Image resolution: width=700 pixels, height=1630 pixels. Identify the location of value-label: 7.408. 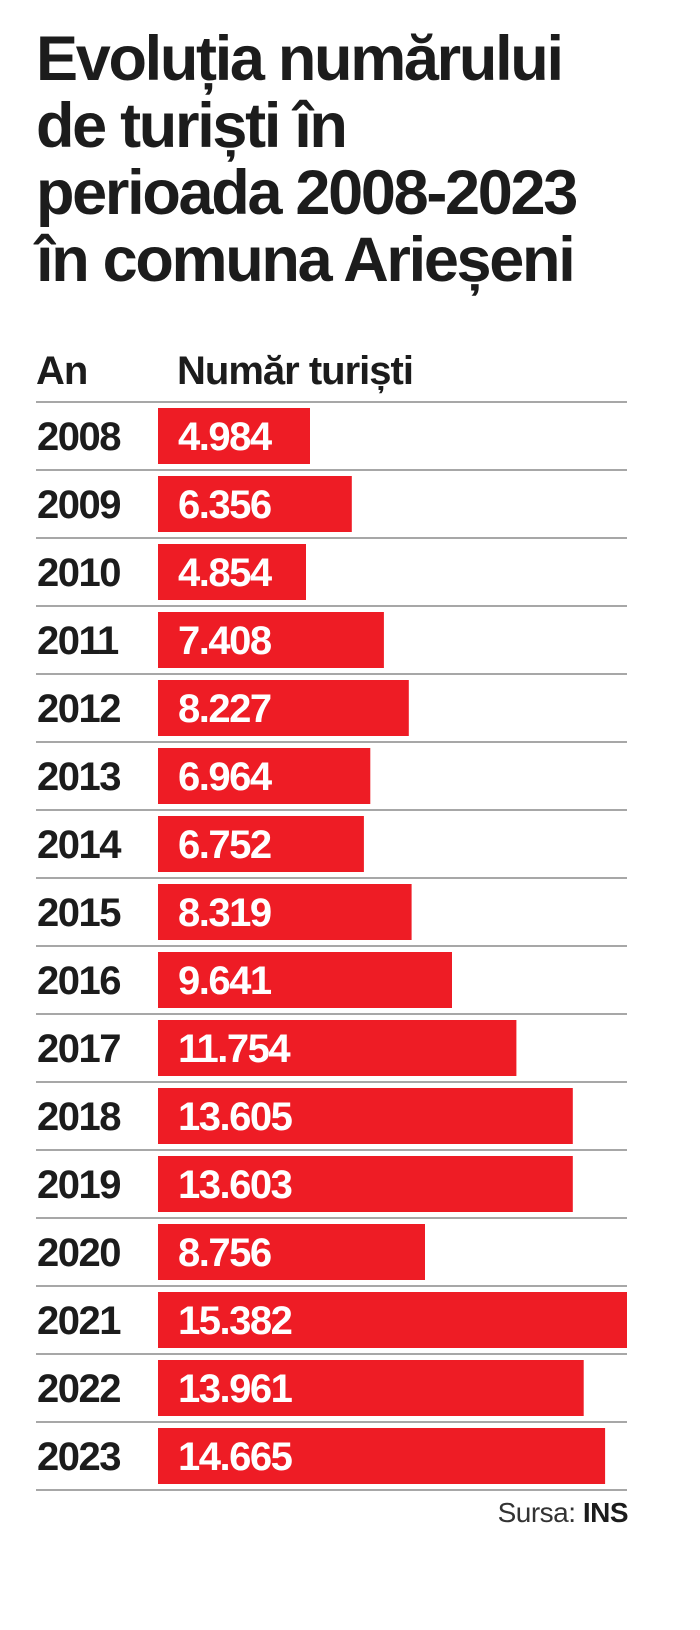
(225, 641).